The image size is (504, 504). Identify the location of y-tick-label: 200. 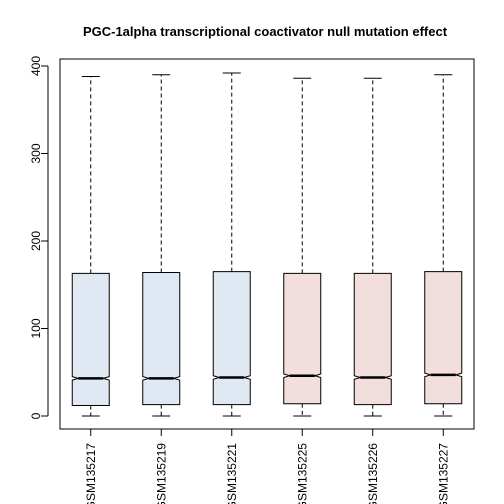
(36, 241).